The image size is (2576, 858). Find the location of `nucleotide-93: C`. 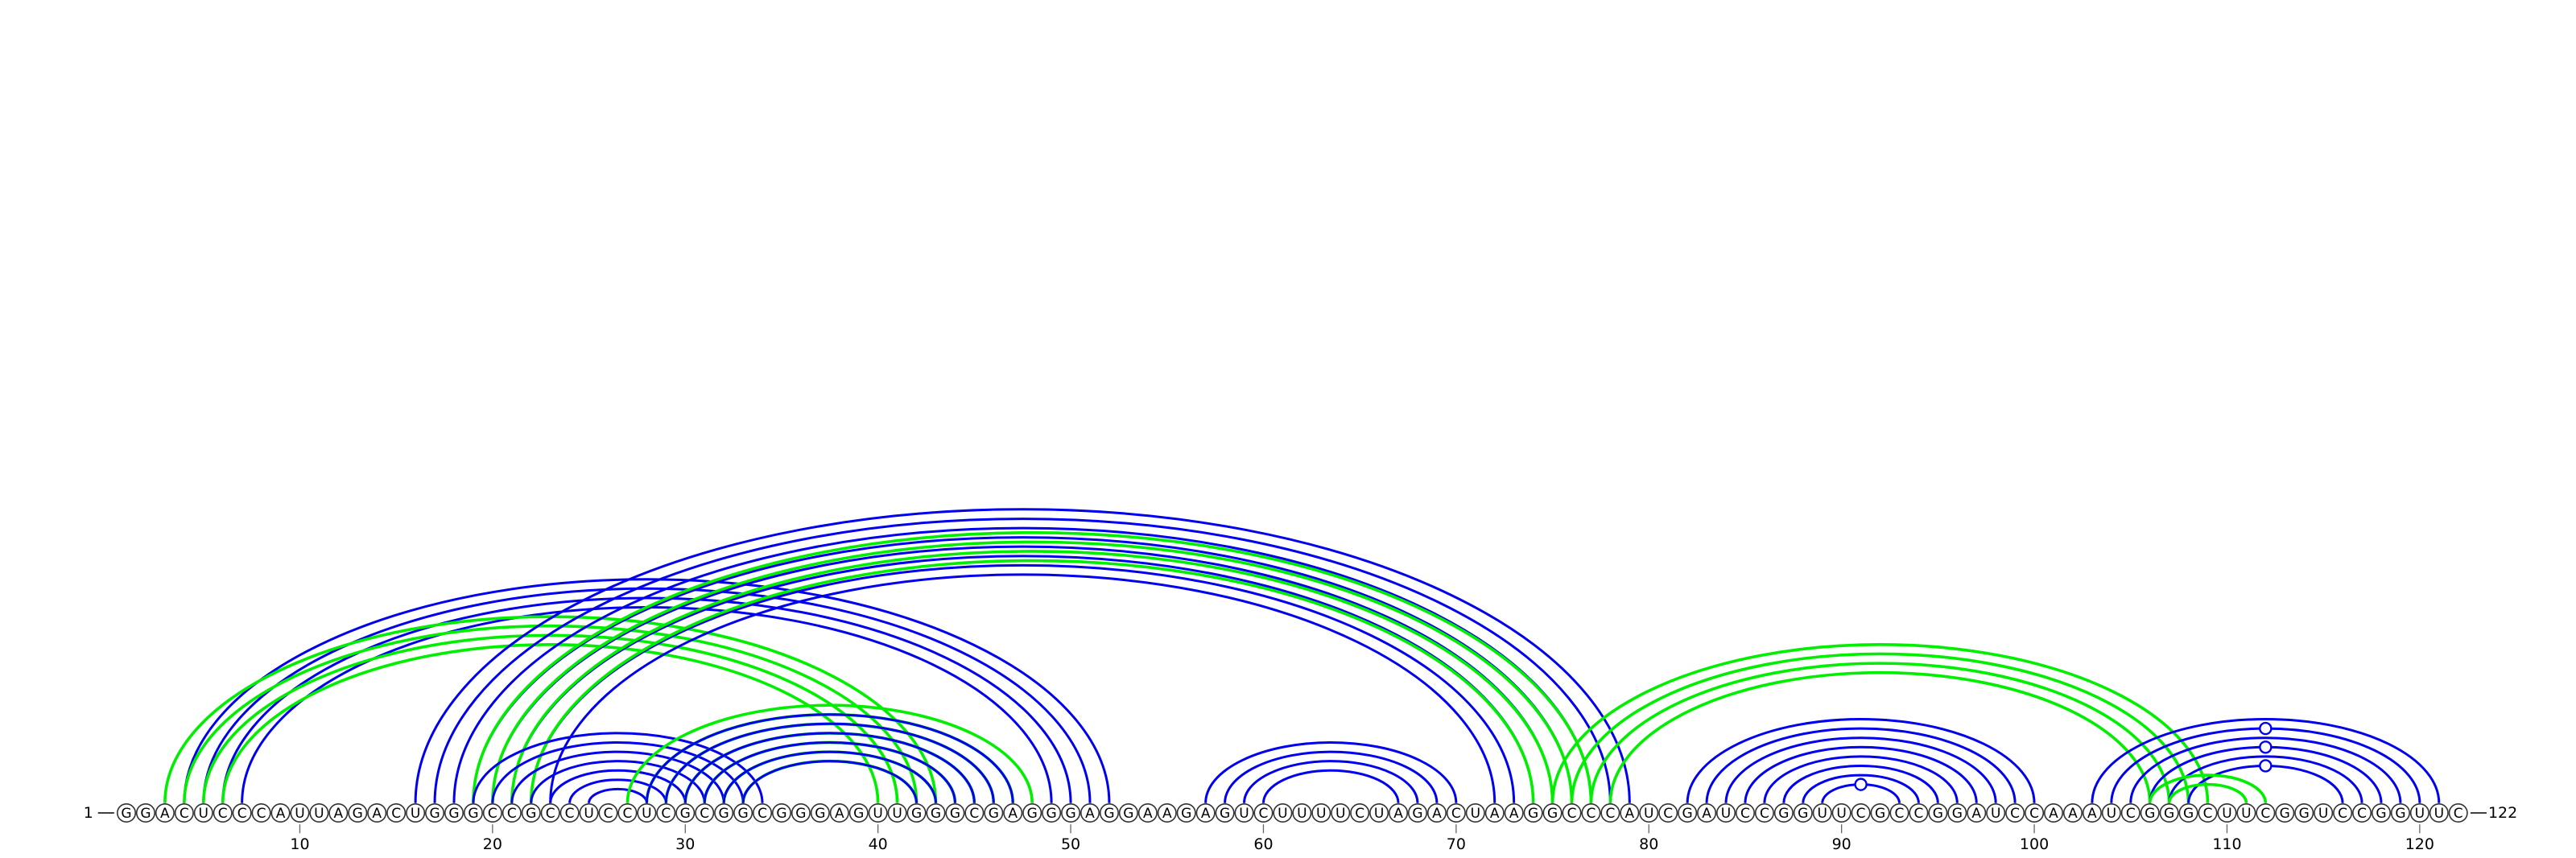

nucleotide-93: C is located at coordinates (1899, 813).